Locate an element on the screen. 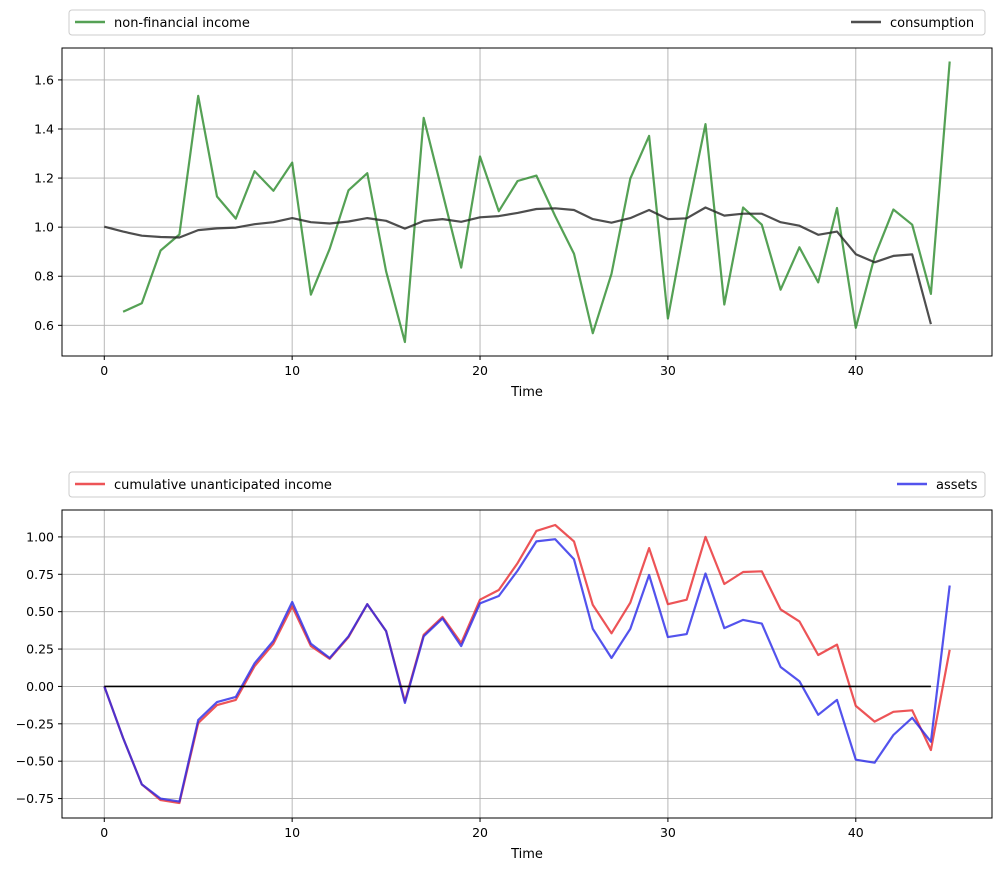 This screenshot has height=871, width=1002. bottom-y-tick-label: −0.50 is located at coordinates (35, 761).